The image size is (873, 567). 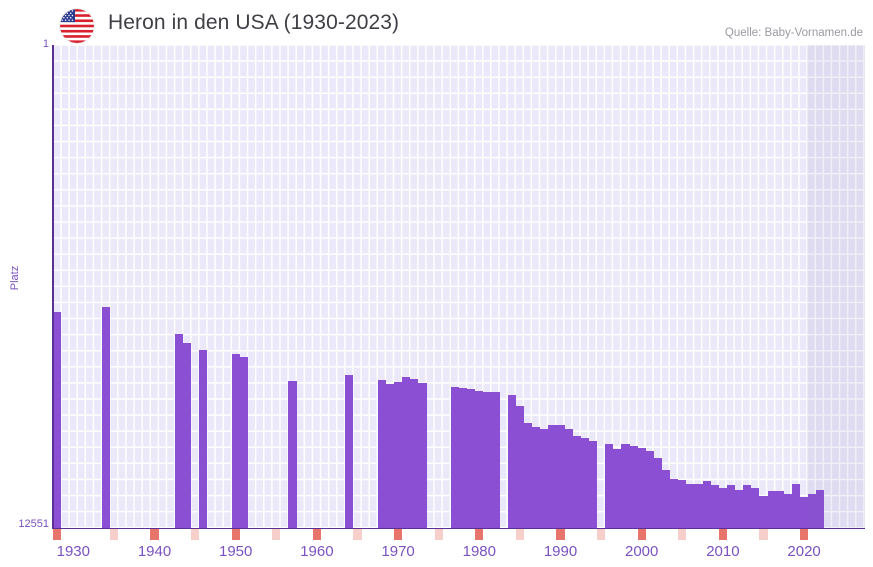 What do you see at coordinates (254, 22) in the screenshot?
I see `page-title: Heron in den USA (1930-2023)` at bounding box center [254, 22].